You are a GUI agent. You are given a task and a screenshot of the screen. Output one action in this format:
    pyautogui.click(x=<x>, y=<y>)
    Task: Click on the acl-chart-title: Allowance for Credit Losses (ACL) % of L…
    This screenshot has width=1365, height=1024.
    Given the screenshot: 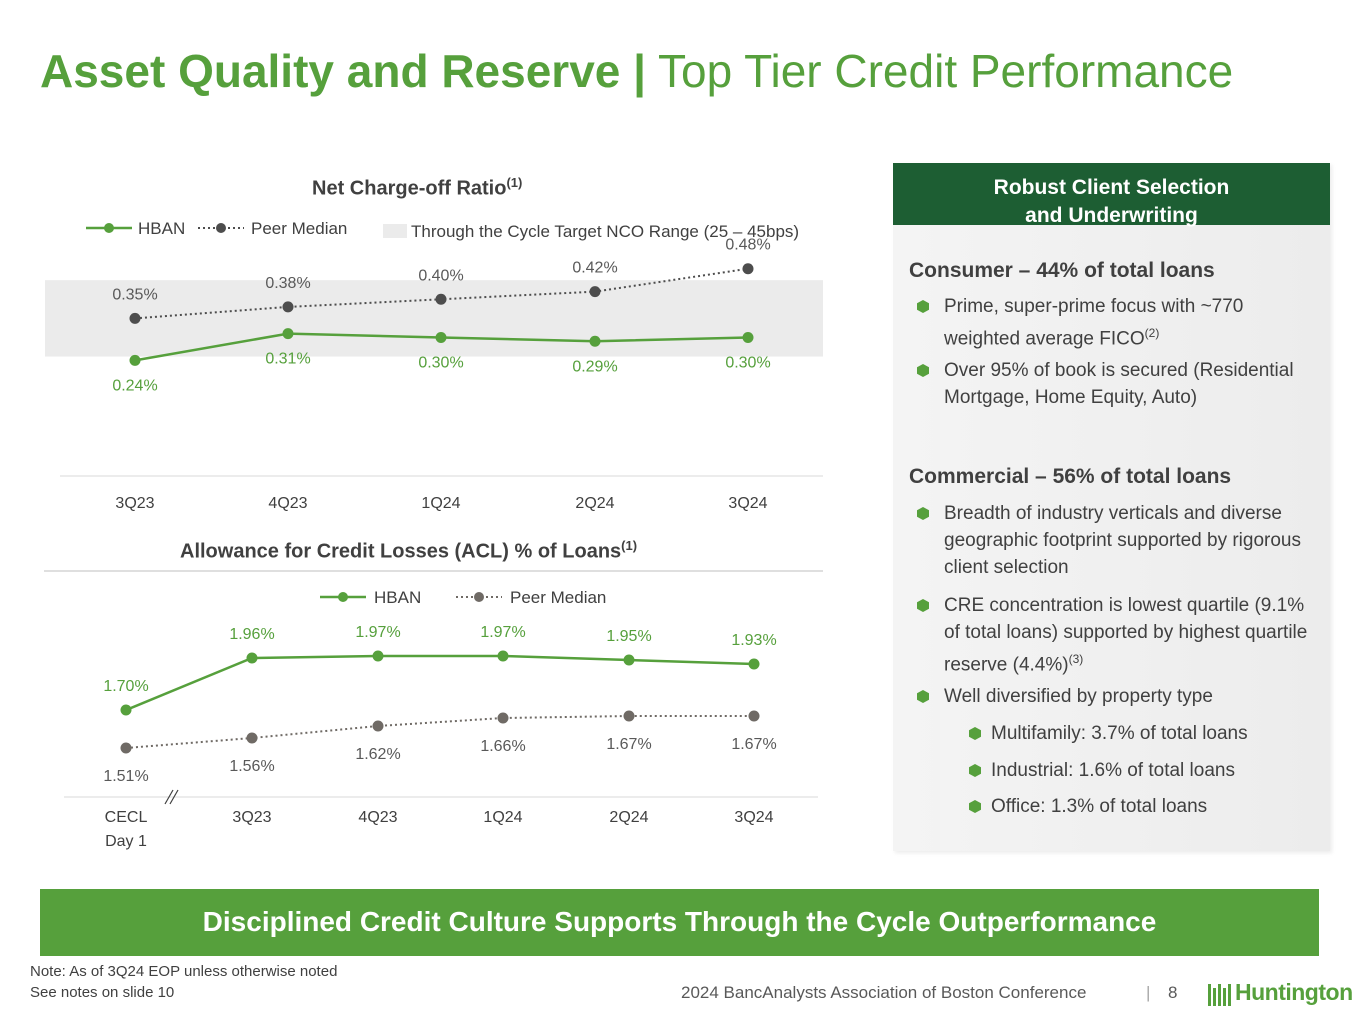 What is the action you would take?
    pyautogui.click(x=408, y=551)
    